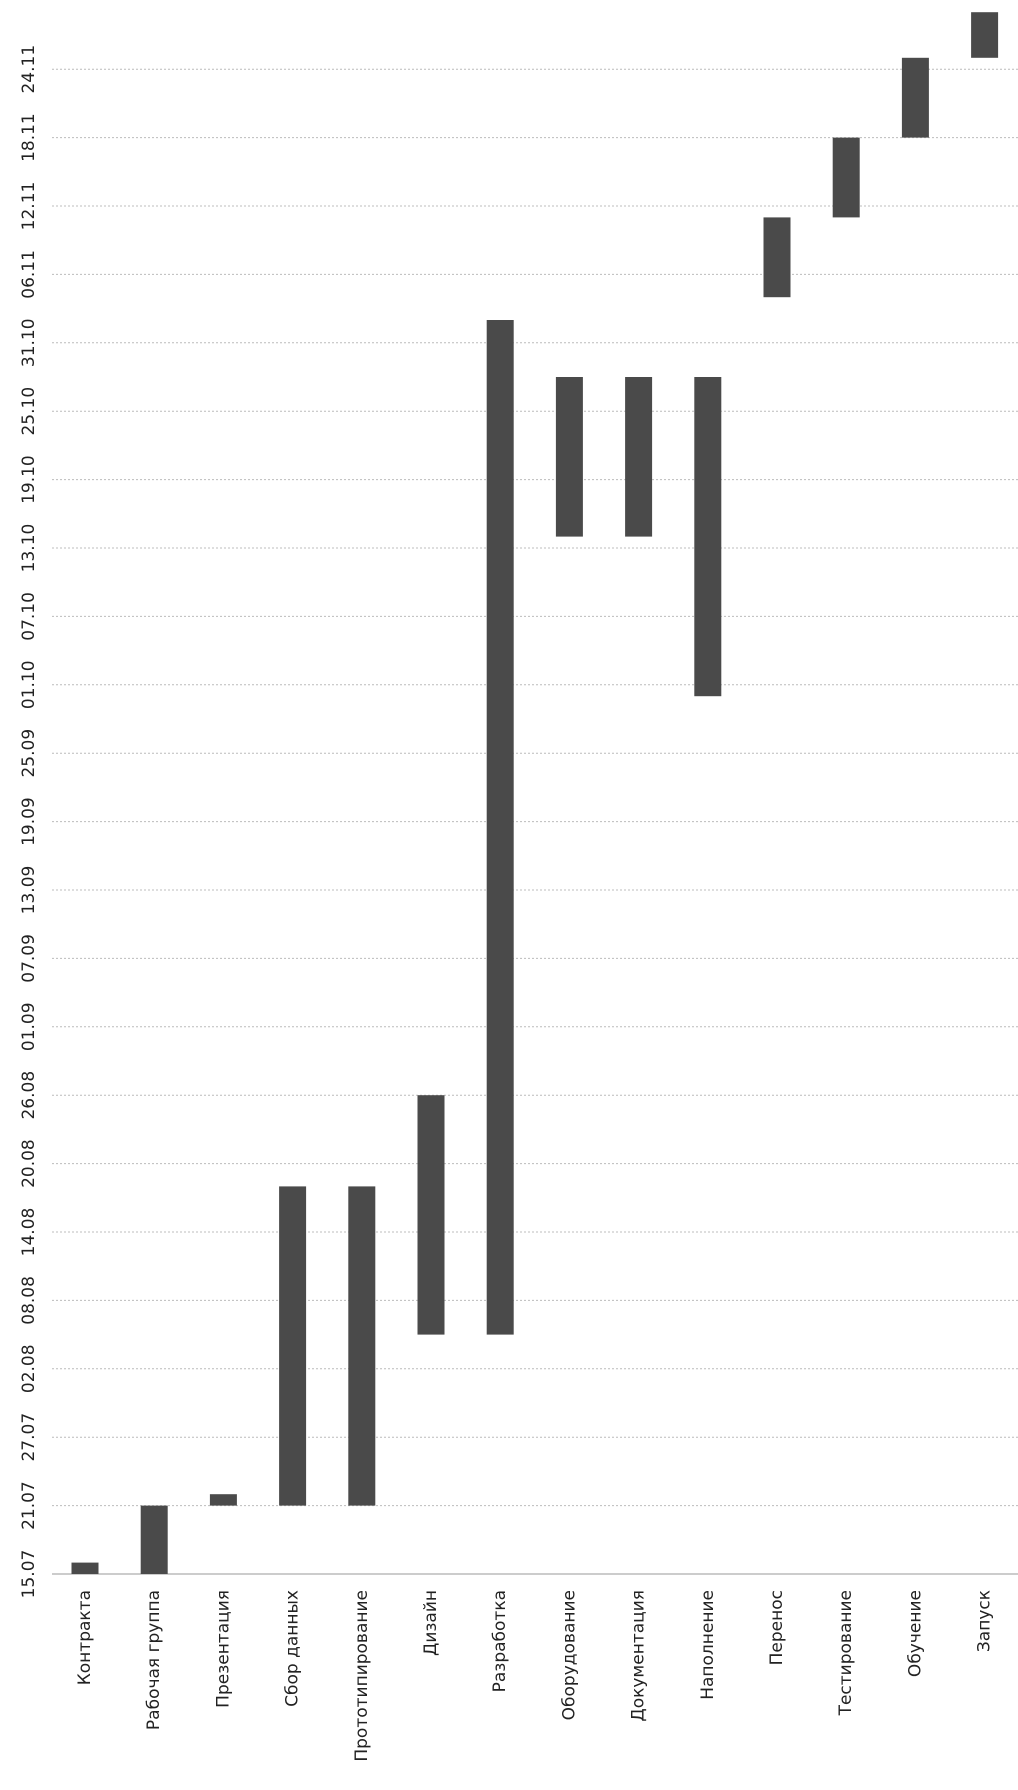 The width and height of the screenshot is (1018, 1790). I want to click on date-tick-label: 20.08, so click(29, 1163).